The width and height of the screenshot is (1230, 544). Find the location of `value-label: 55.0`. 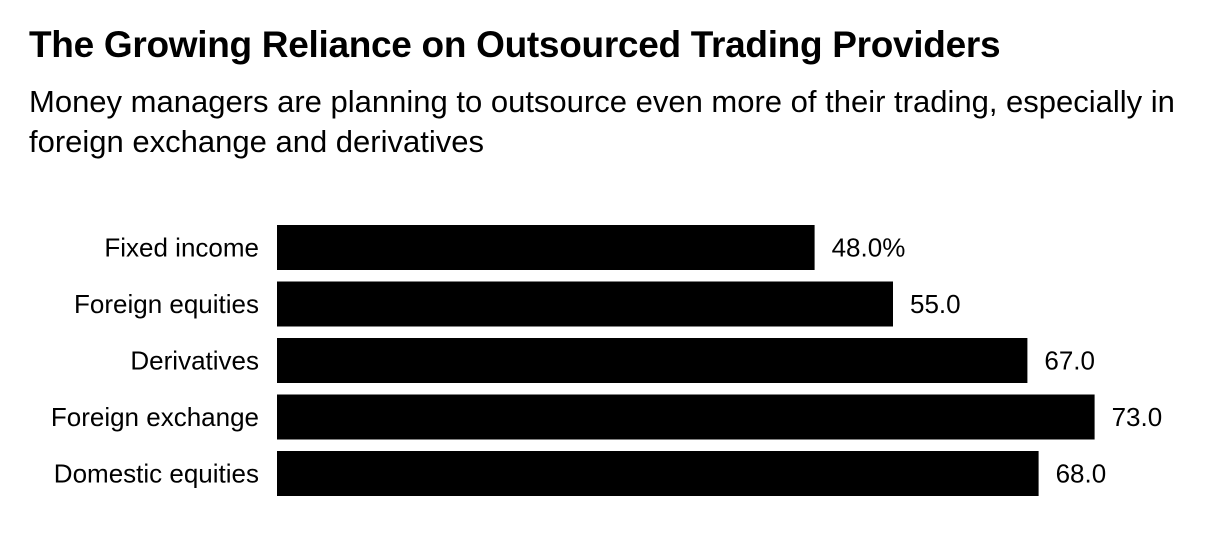

value-label: 55.0 is located at coordinates (935, 304).